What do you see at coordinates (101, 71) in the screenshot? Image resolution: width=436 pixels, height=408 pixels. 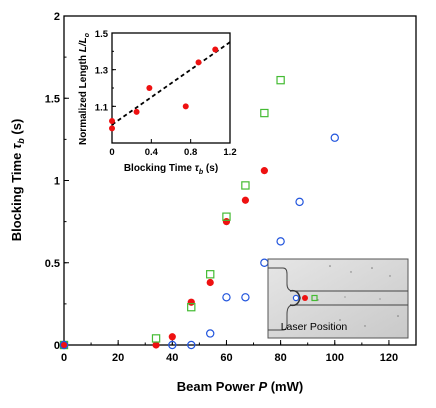 I see `y-tick-label: 1.3` at bounding box center [101, 71].